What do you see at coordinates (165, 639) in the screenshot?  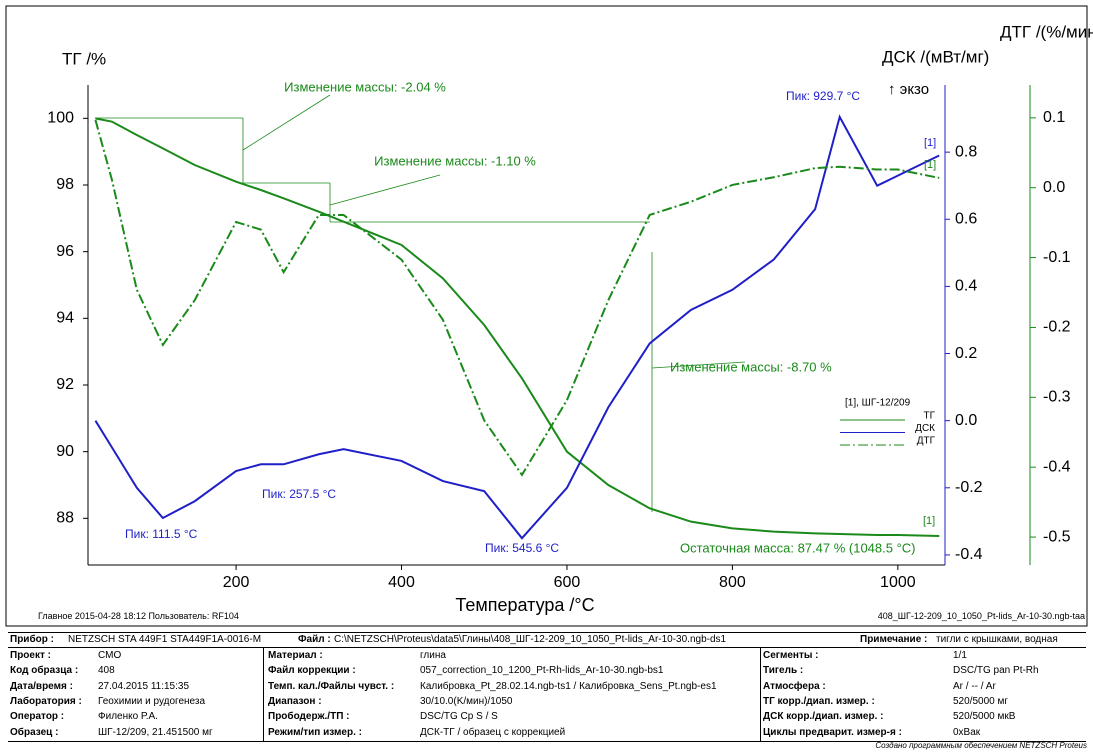 I see `info-value: NETZSCH STA 449F1 STA449F1A-0016-M` at bounding box center [165, 639].